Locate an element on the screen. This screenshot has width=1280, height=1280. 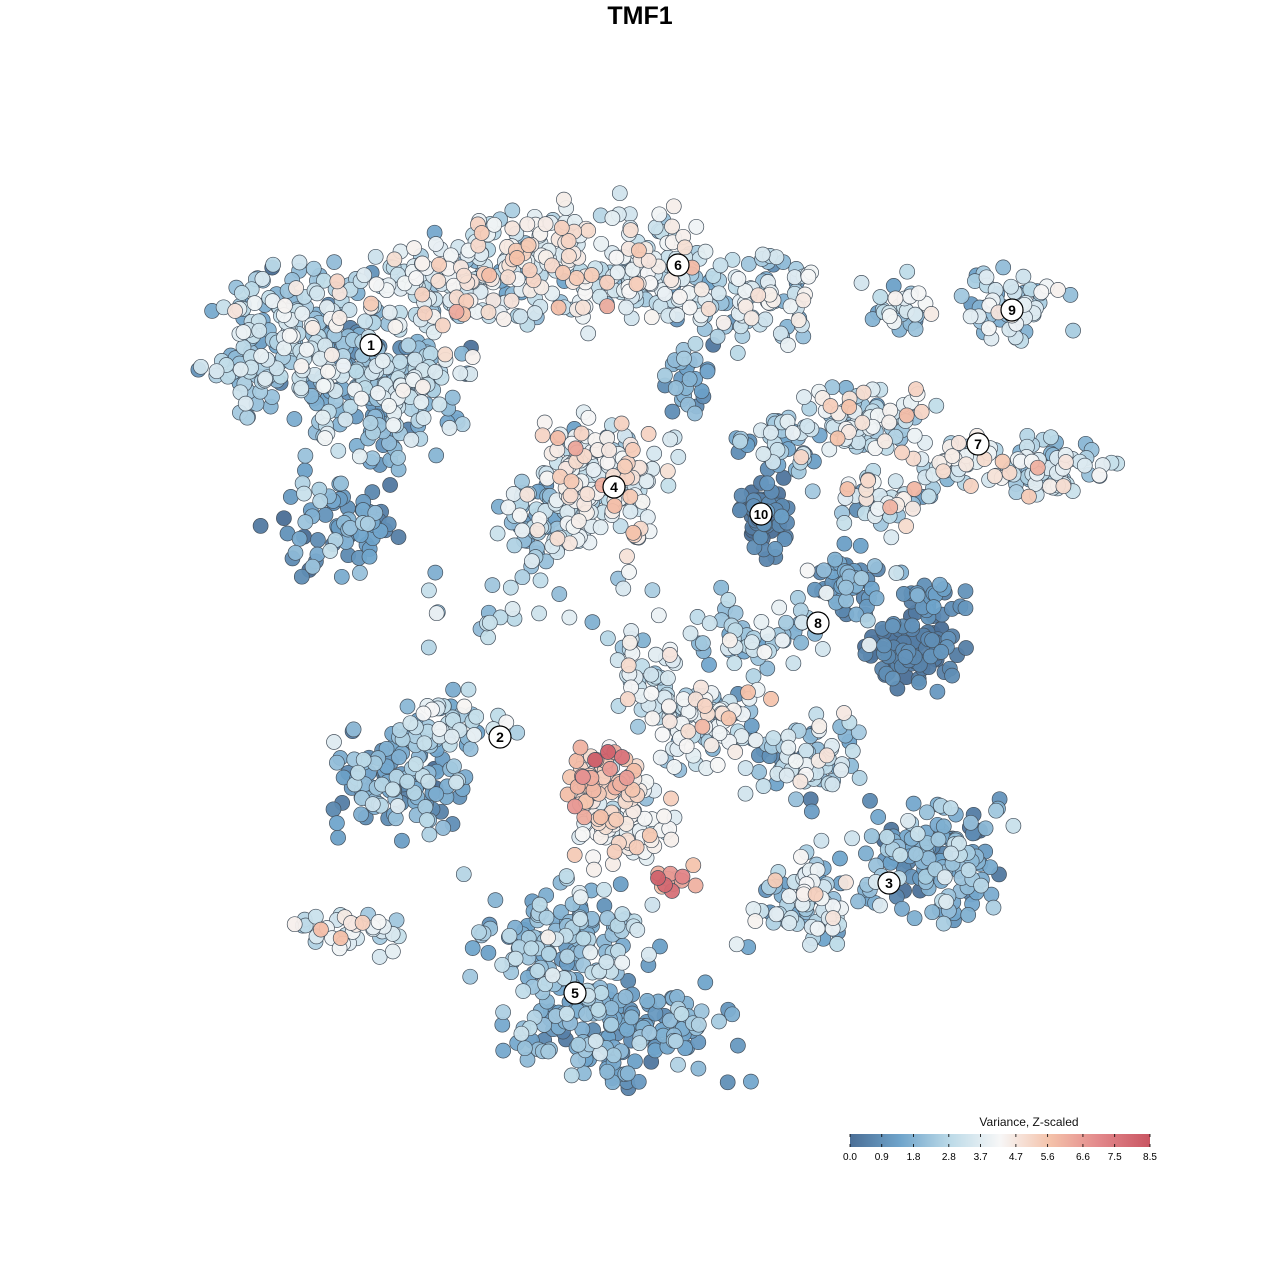
colorbar-tick-label: 0.9 is located at coordinates (882, 1157).